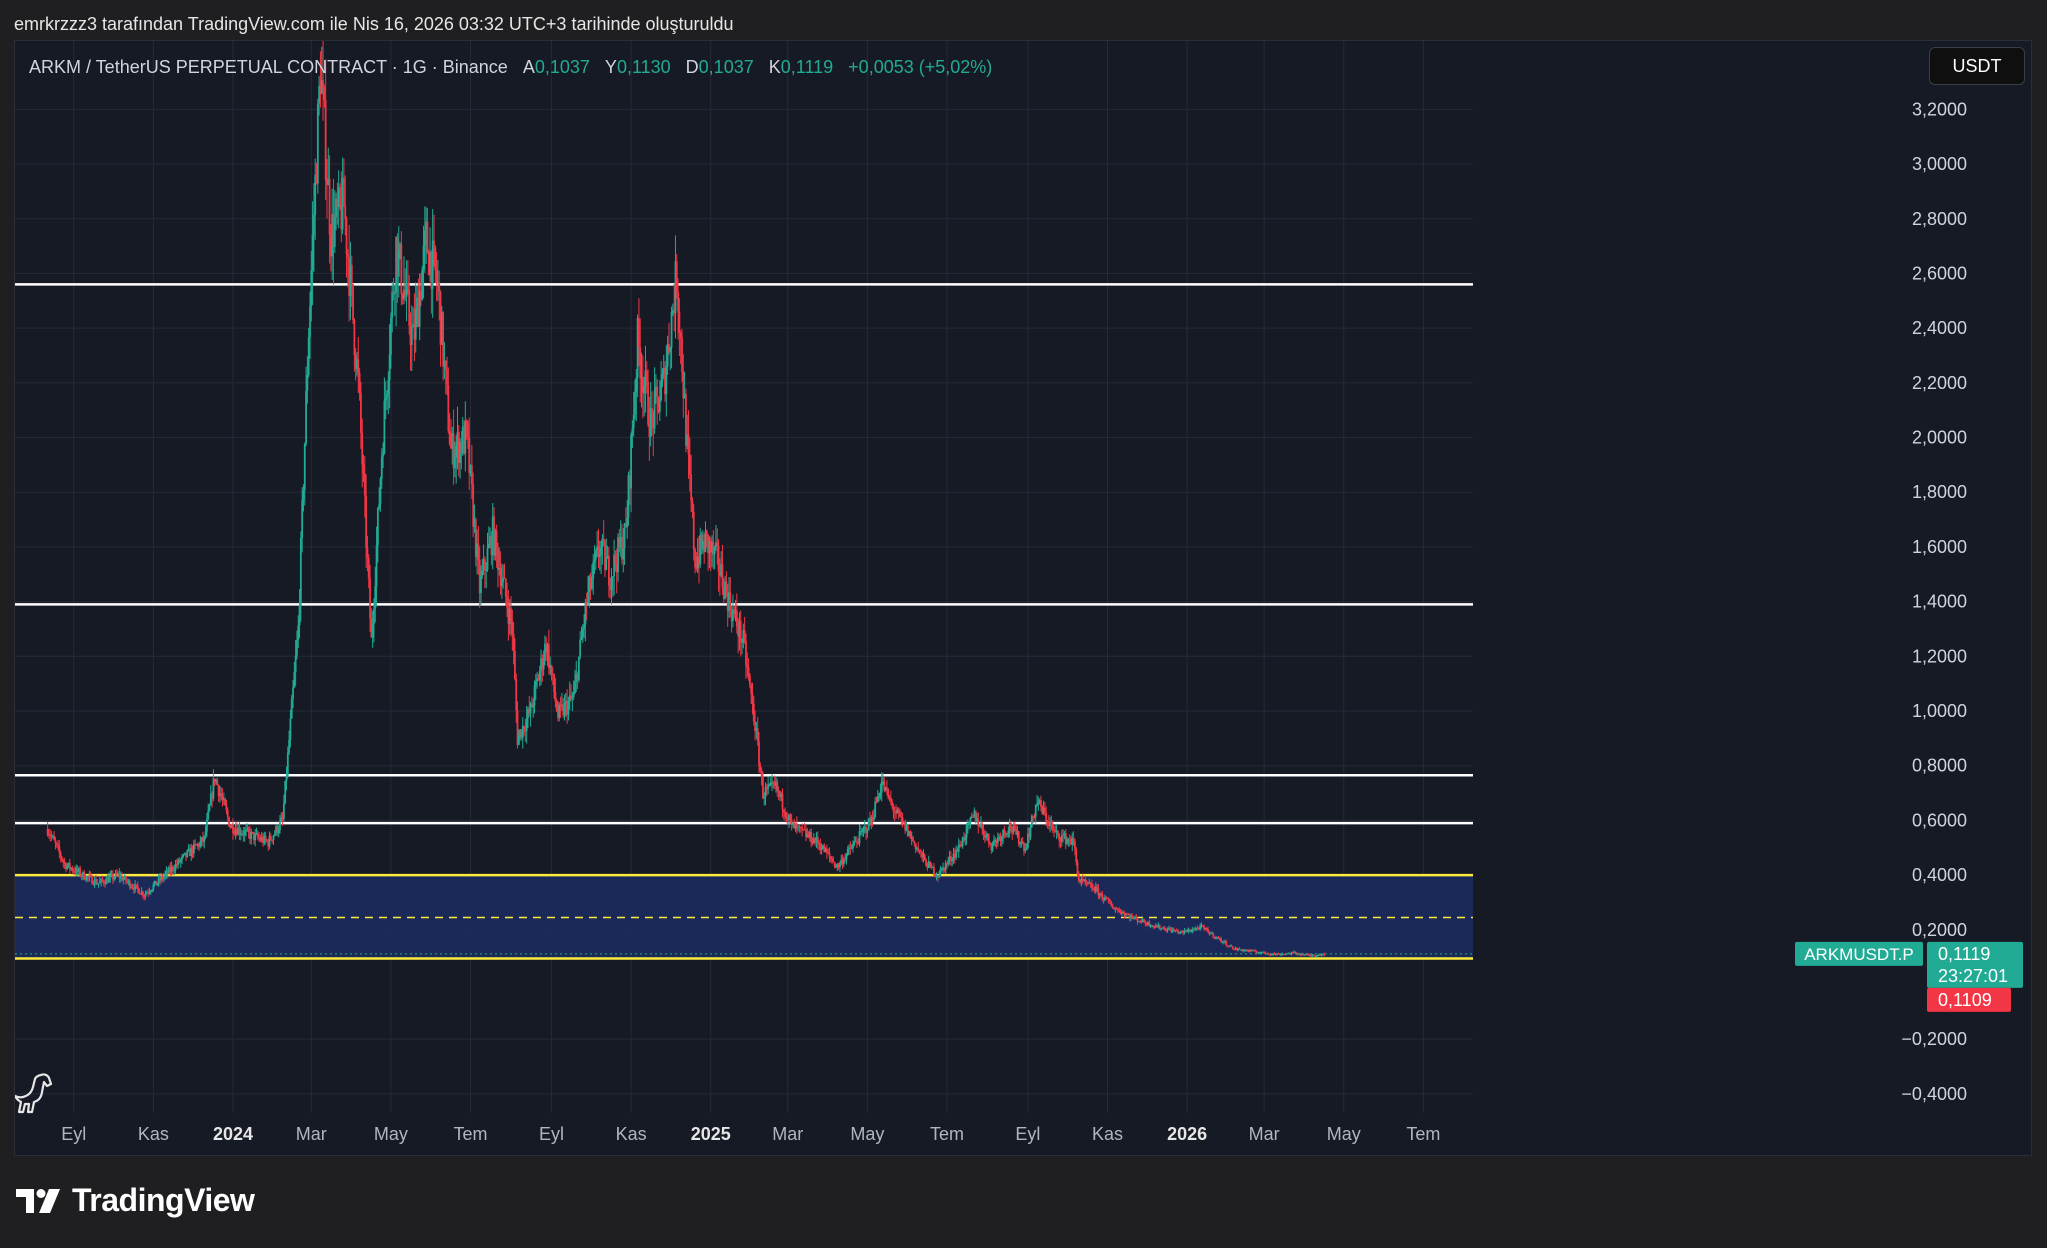  What do you see at coordinates (1969, 999) in the screenshot?
I see `low-price-tag-bg` at bounding box center [1969, 999].